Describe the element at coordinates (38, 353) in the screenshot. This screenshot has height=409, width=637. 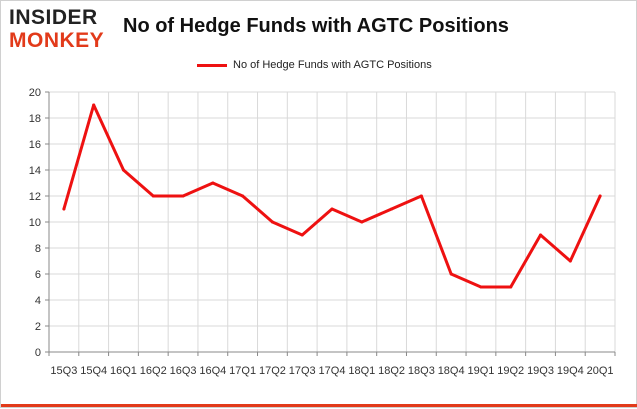
I see `y-tick-label: 0` at that location.